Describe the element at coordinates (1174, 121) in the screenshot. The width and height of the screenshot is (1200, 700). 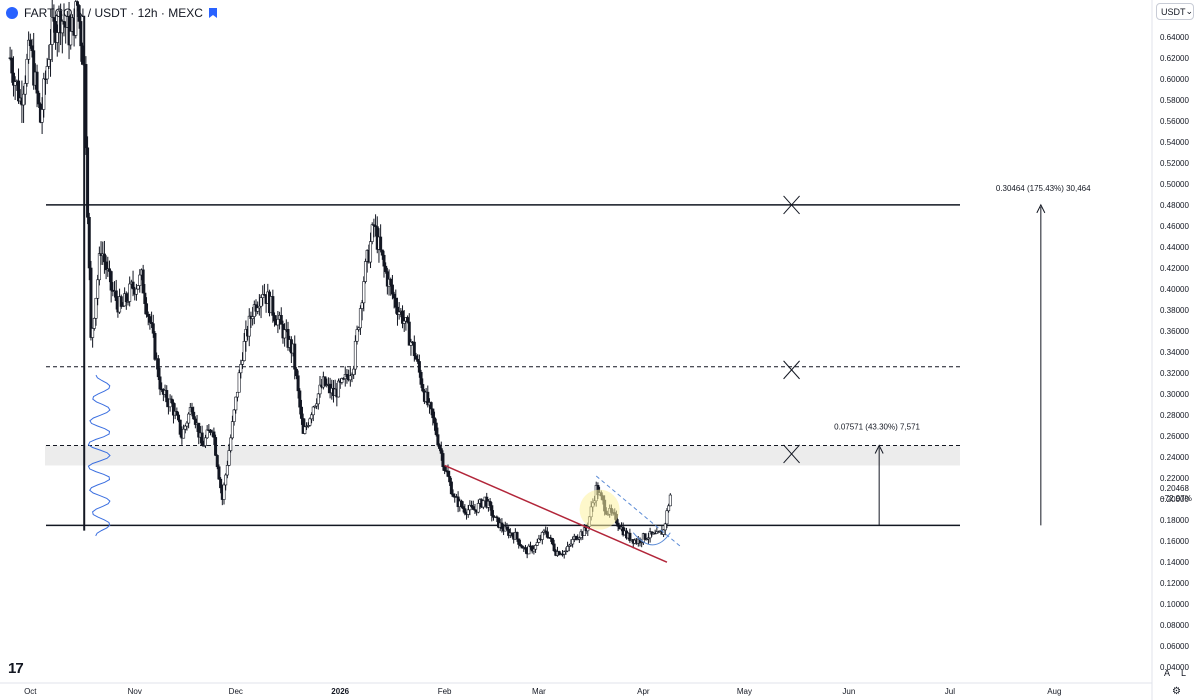
I see `y-tick-label: 0.56000` at that location.